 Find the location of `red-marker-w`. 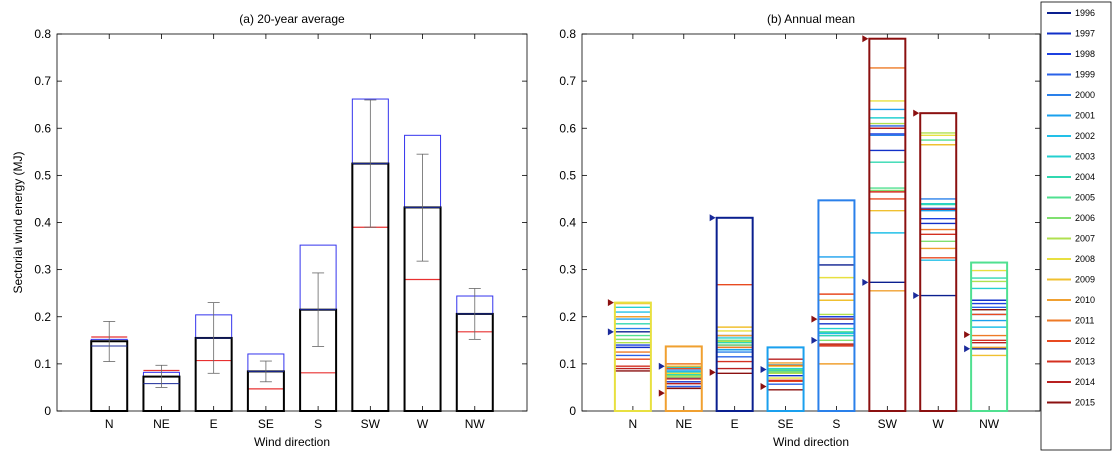

red-marker-w is located at coordinates (916, 113).